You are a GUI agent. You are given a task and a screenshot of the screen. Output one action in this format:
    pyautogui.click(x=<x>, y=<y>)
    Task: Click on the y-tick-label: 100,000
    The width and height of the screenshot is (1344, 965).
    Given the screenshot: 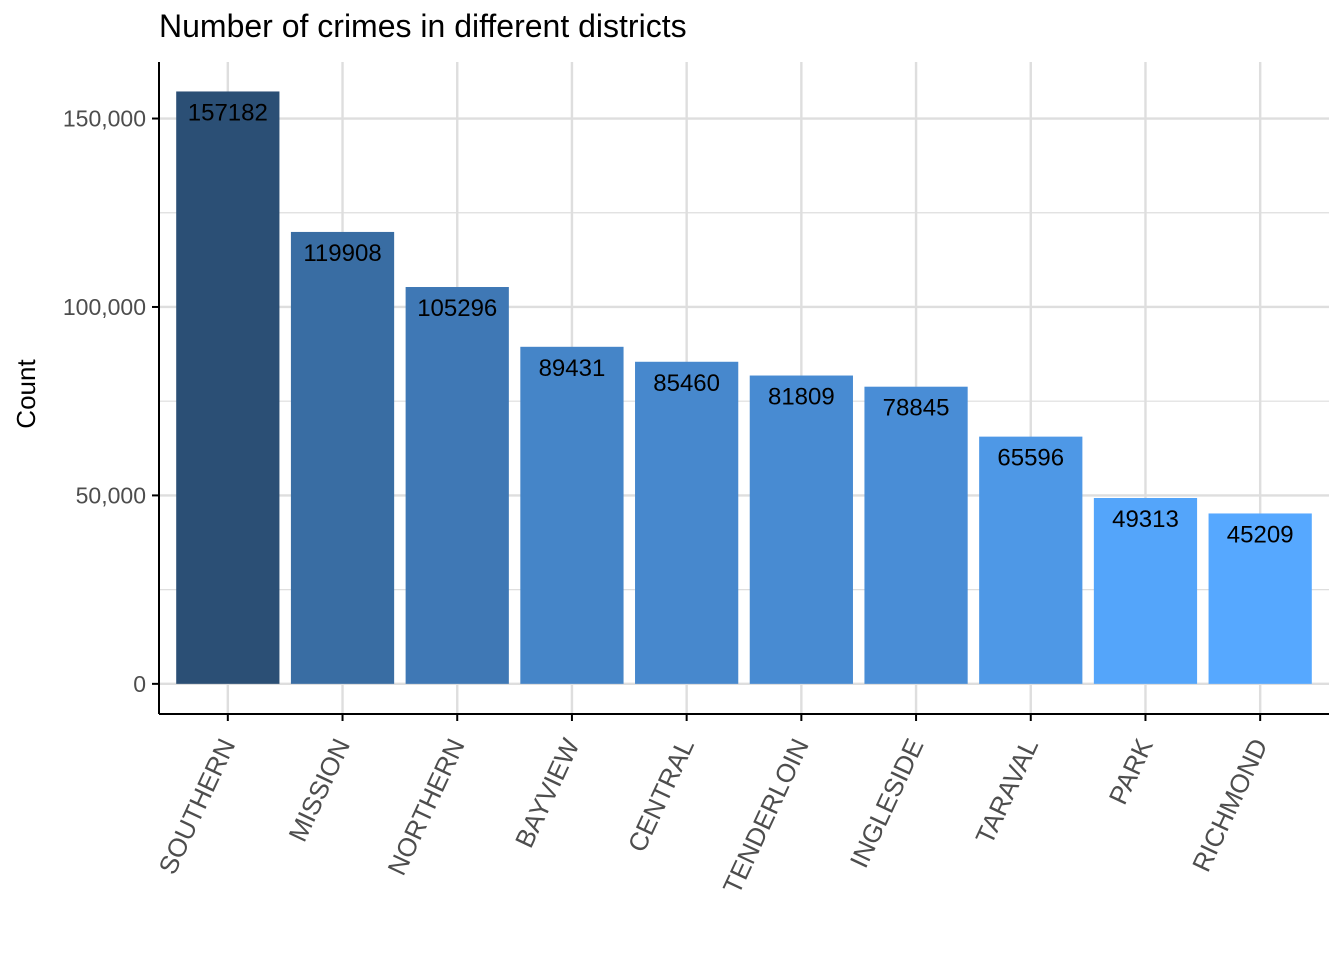 What is the action you would take?
    pyautogui.click(x=104, y=307)
    